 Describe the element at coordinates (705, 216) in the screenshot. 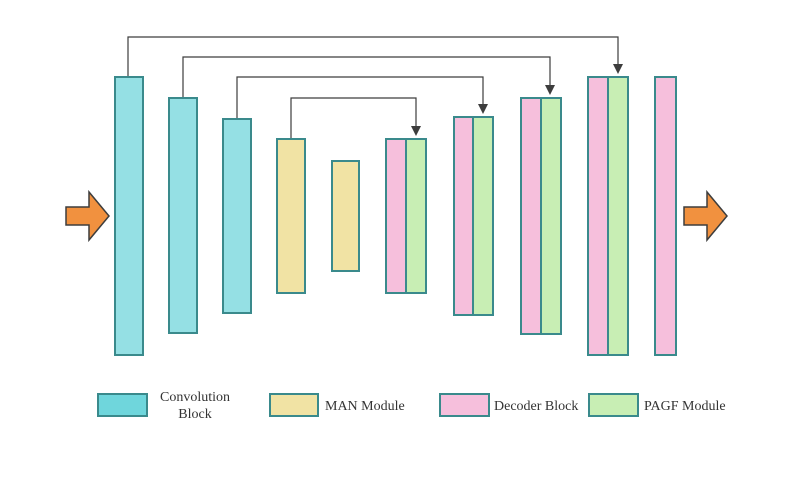

I see `output-arrow-icon` at that location.